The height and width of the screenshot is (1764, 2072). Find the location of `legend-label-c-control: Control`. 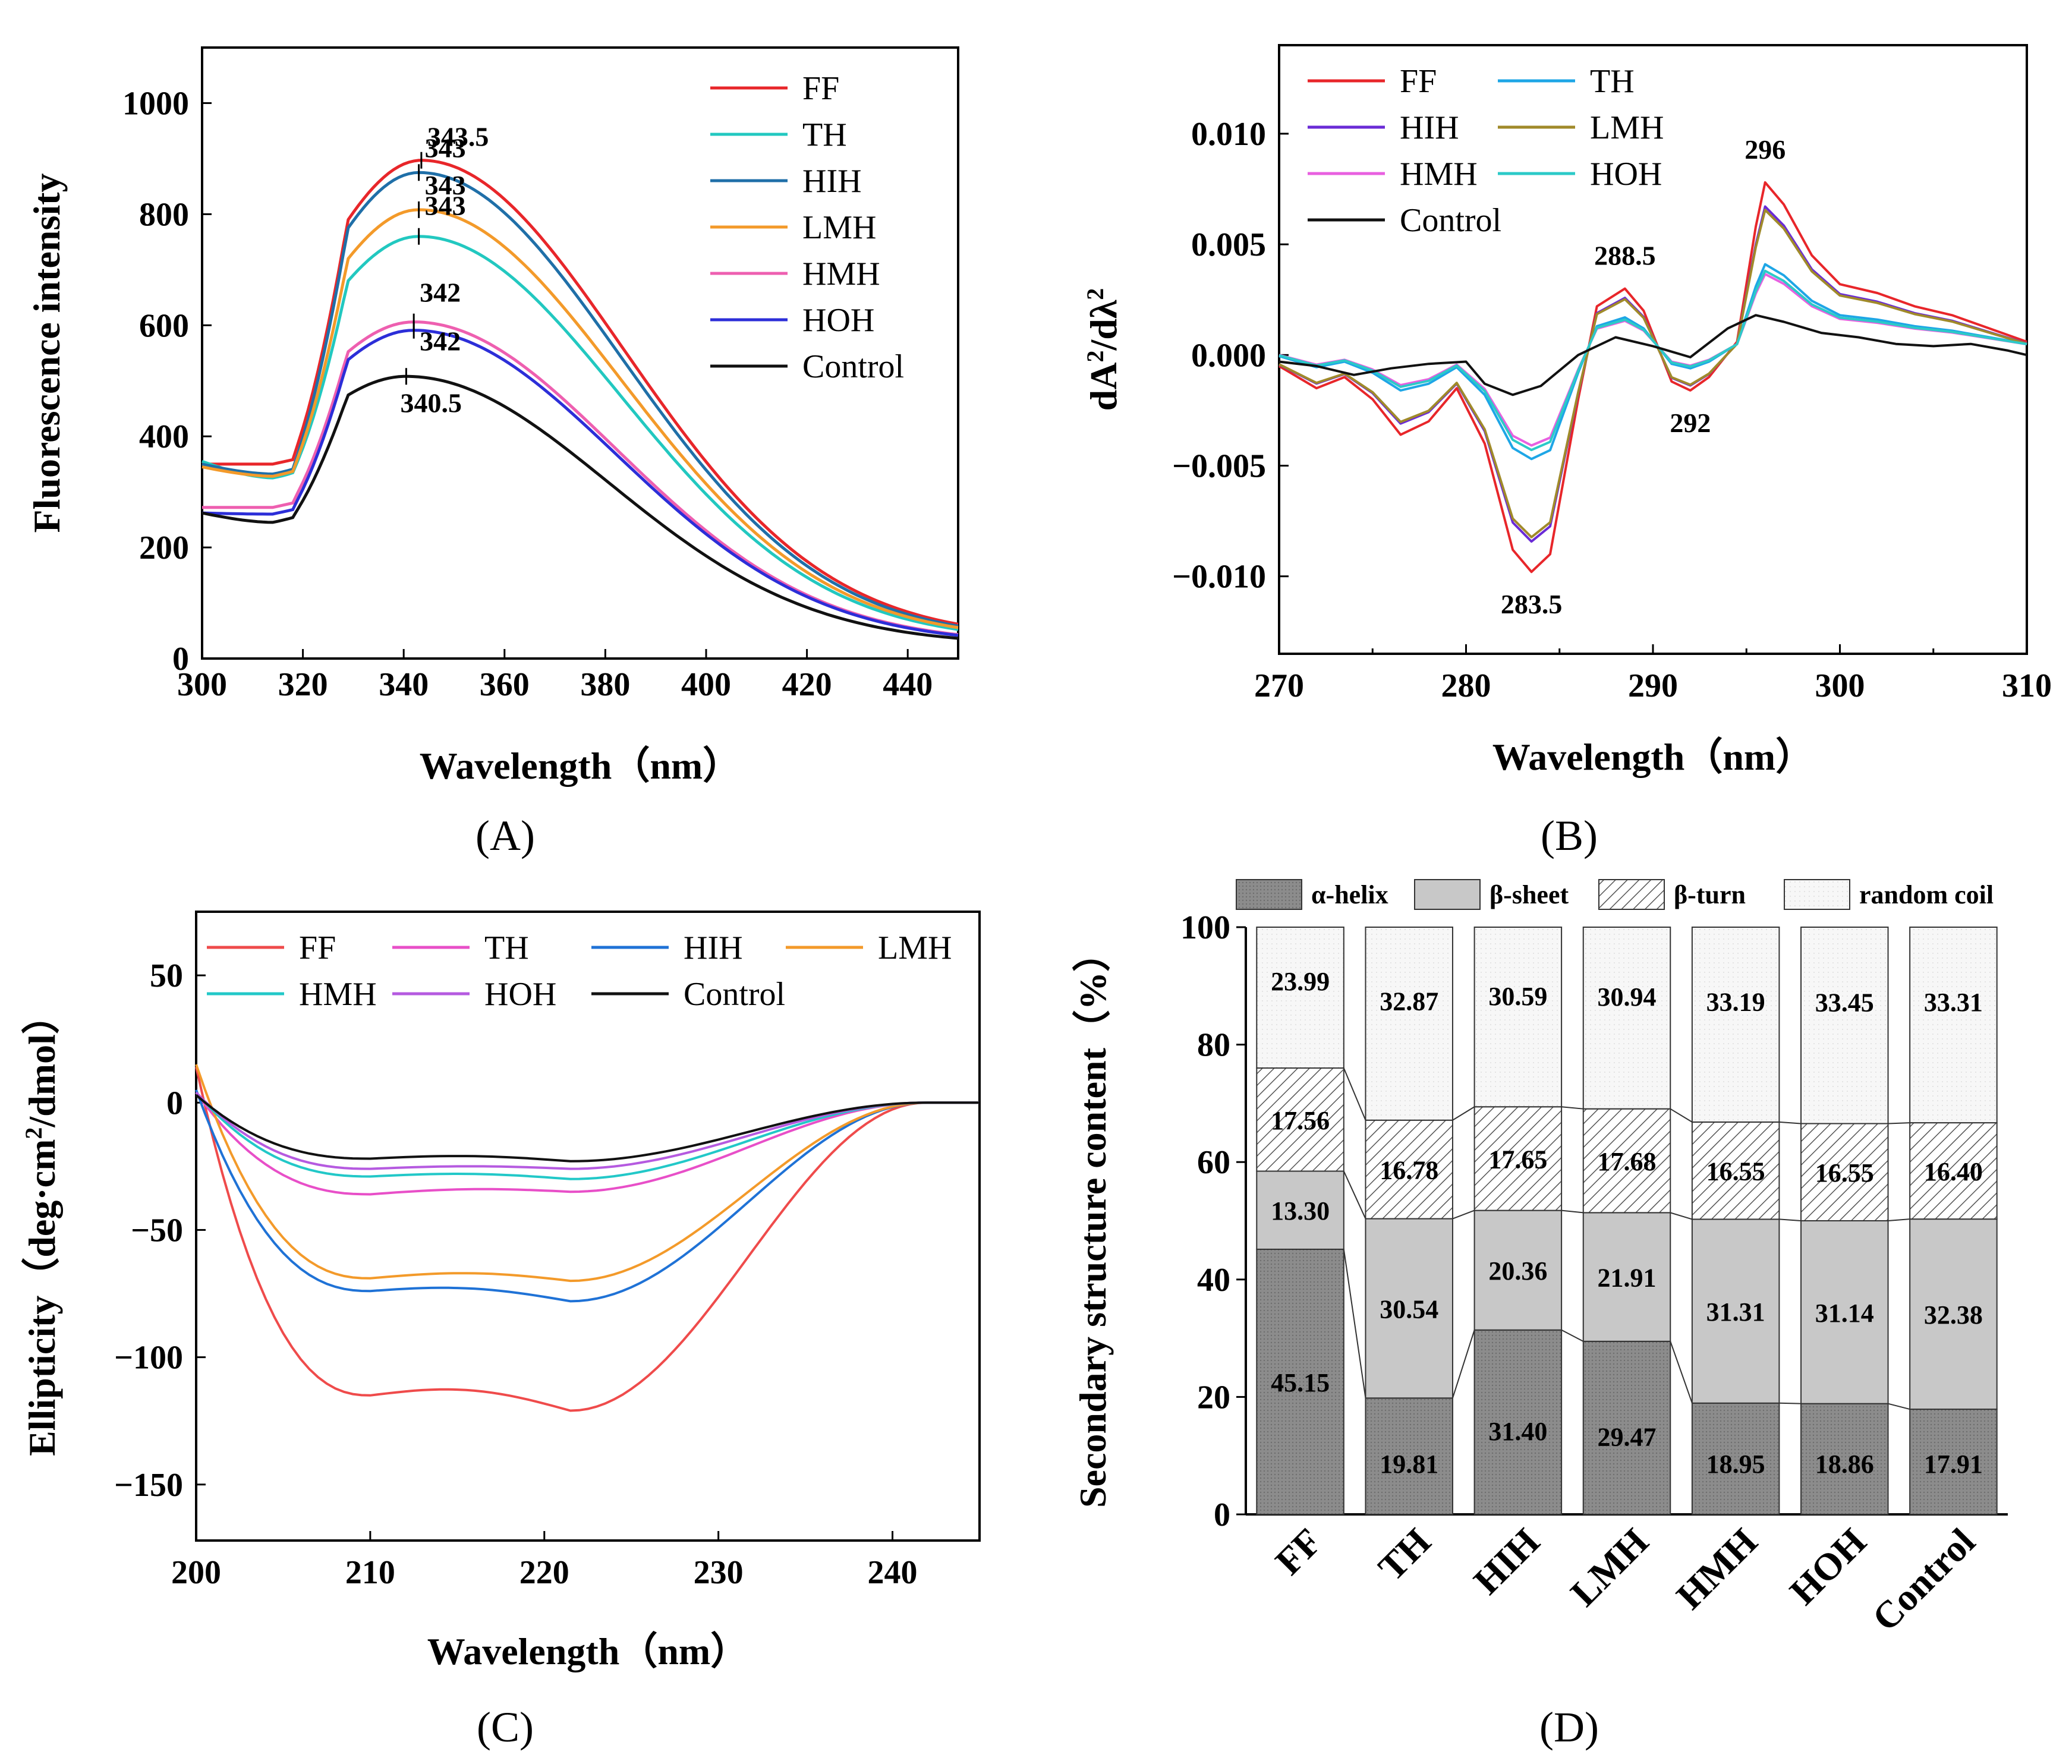

legend-label-c-control: Control is located at coordinates (734, 994).